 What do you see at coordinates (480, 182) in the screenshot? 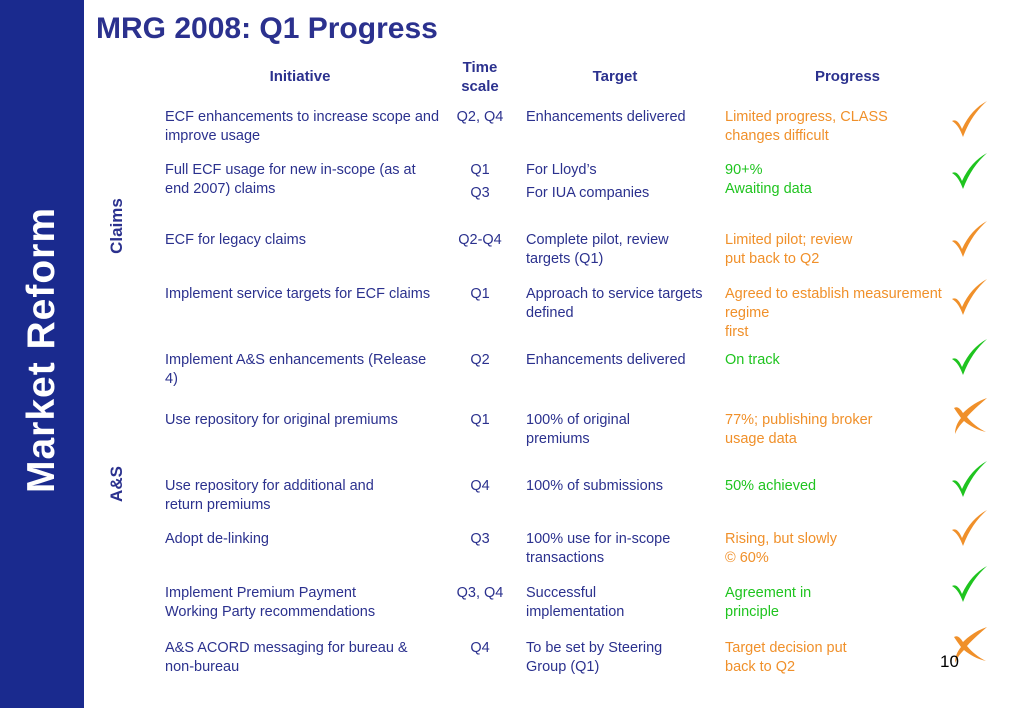
I see `timescale-cell: Q1 Q3` at bounding box center [480, 182].